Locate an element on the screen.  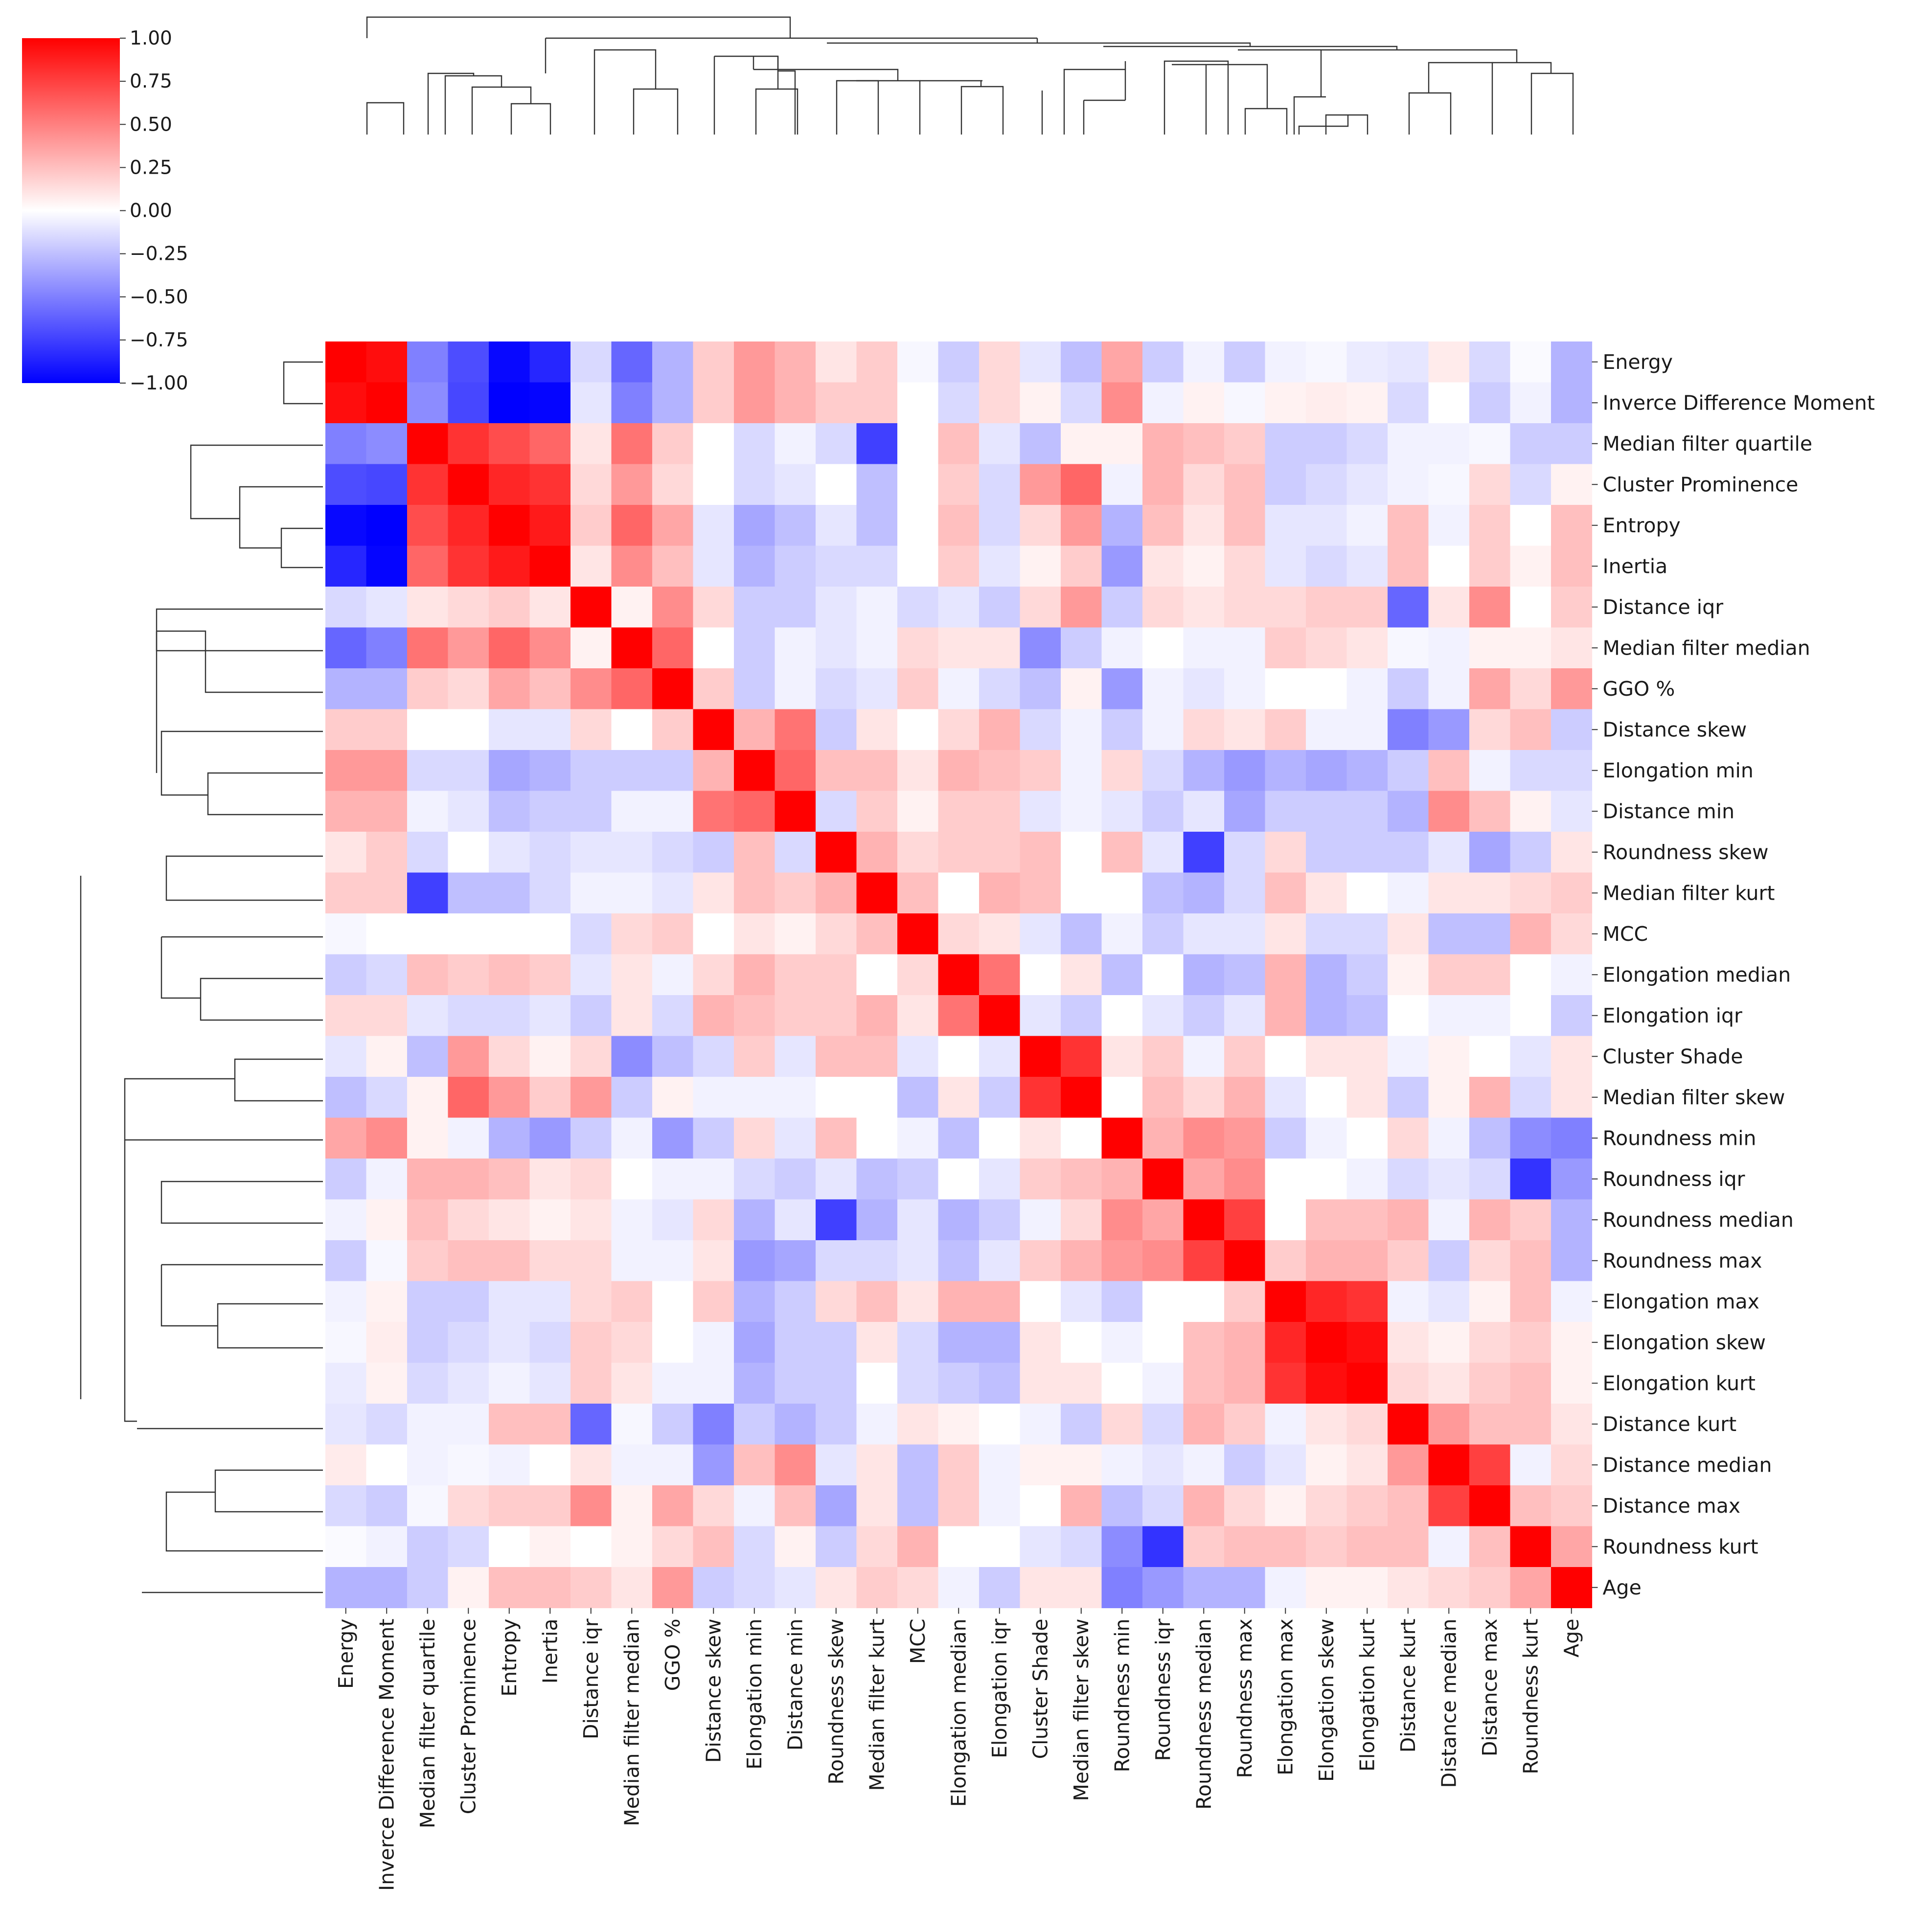
column-label: Roundness median is located at coordinates (1204, 1714).